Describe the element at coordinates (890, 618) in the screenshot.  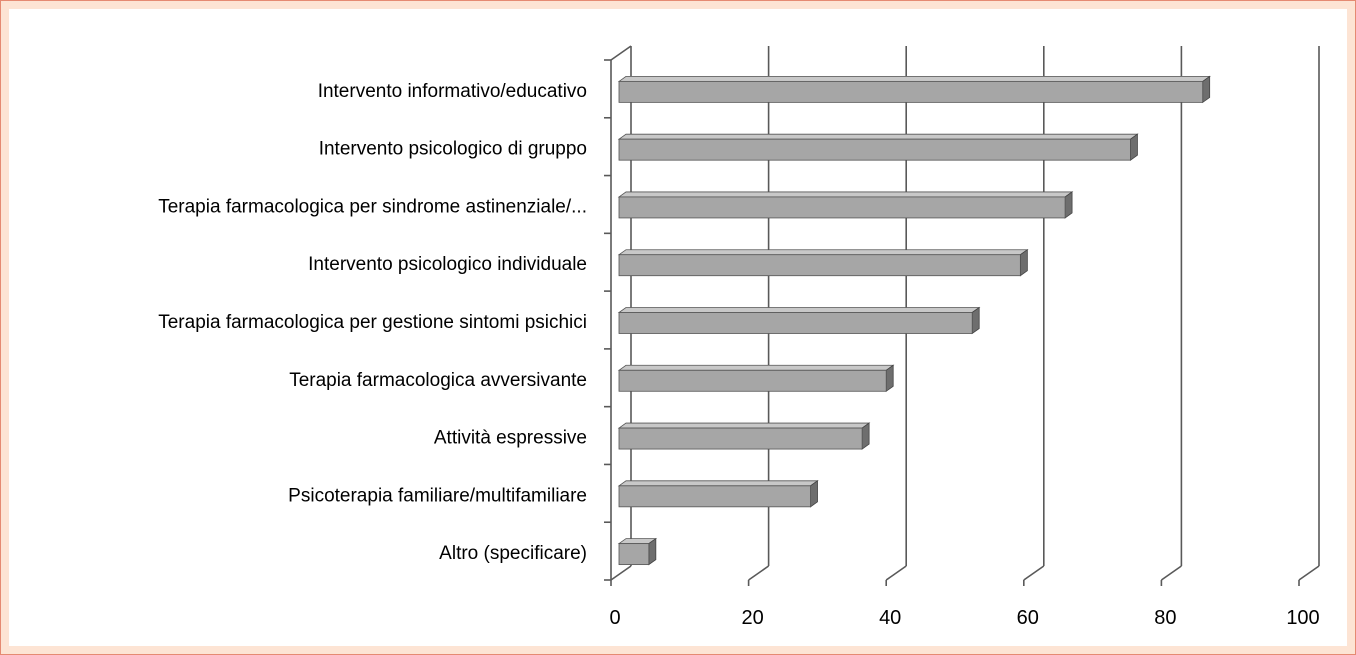
I see `x-tick-label-40: 40` at that location.